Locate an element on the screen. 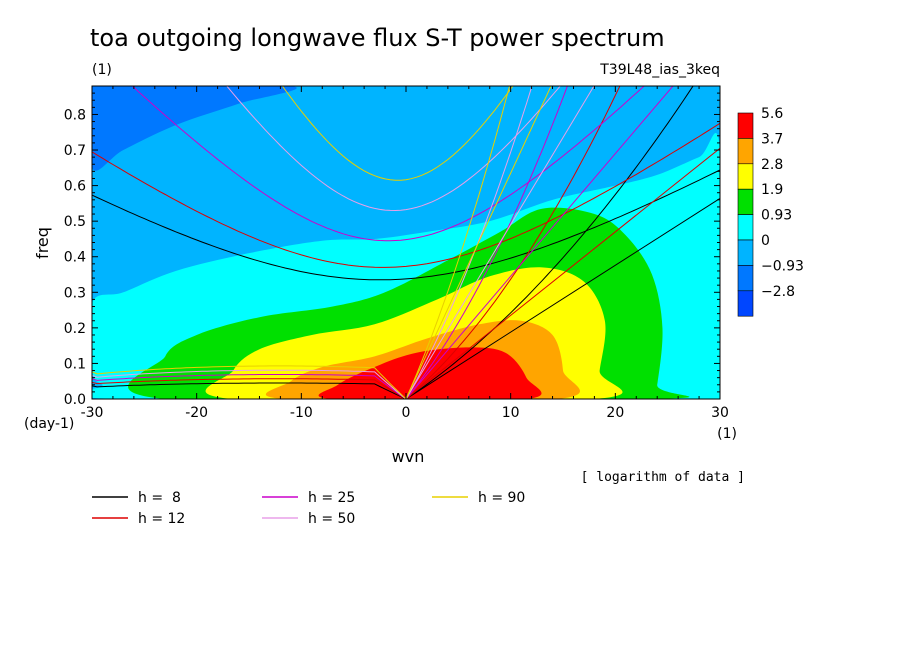 This screenshot has width=904, height=654. colorbar: 5.6 3.7 2.8 1.9 0.93 0 −0.93 −2.8 is located at coordinates (770, 211).